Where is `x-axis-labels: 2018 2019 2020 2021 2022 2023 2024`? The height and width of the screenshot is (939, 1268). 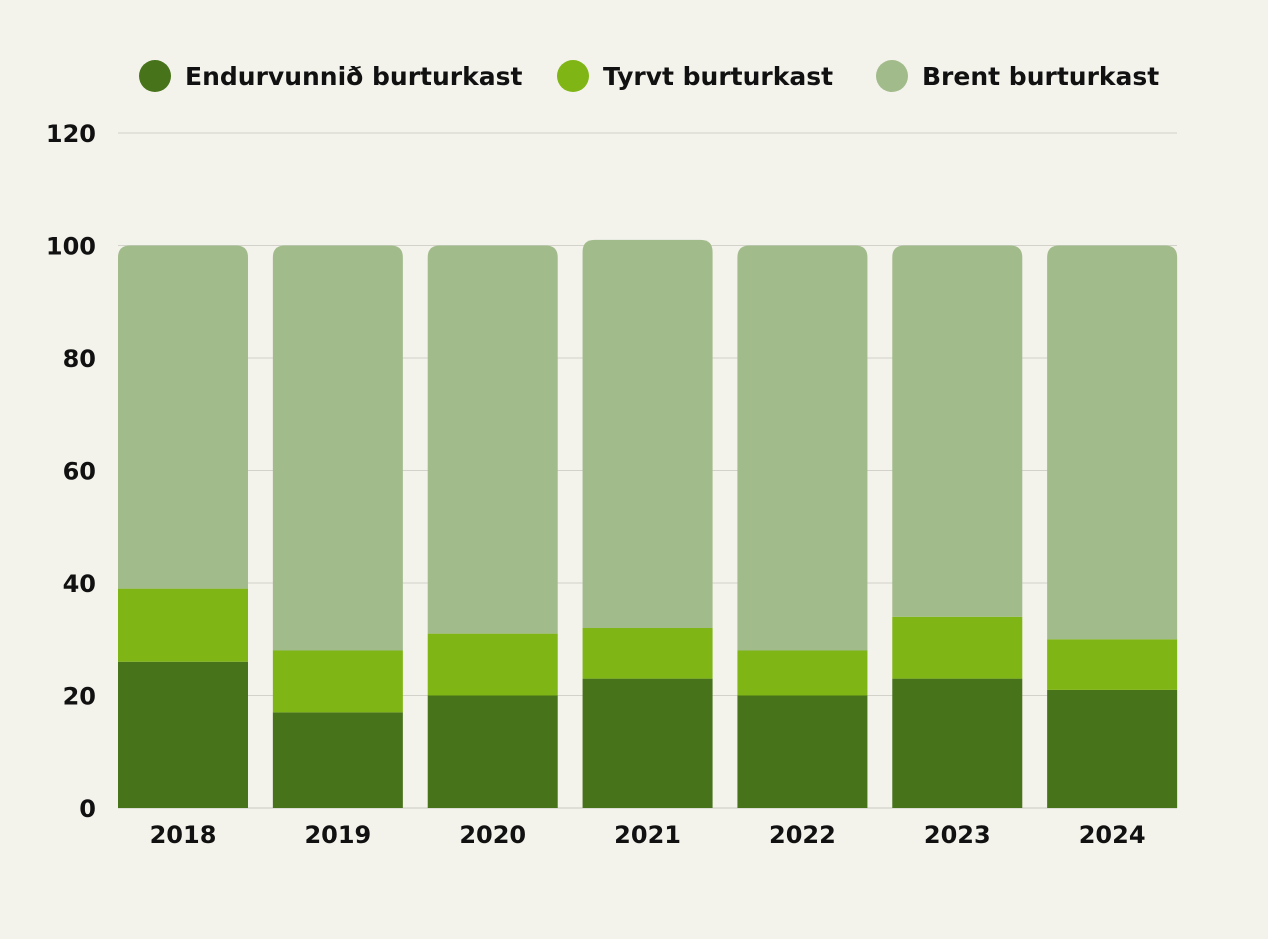 x-axis-labels: 2018 2019 2020 2021 2022 2023 2024 is located at coordinates (648, 835).